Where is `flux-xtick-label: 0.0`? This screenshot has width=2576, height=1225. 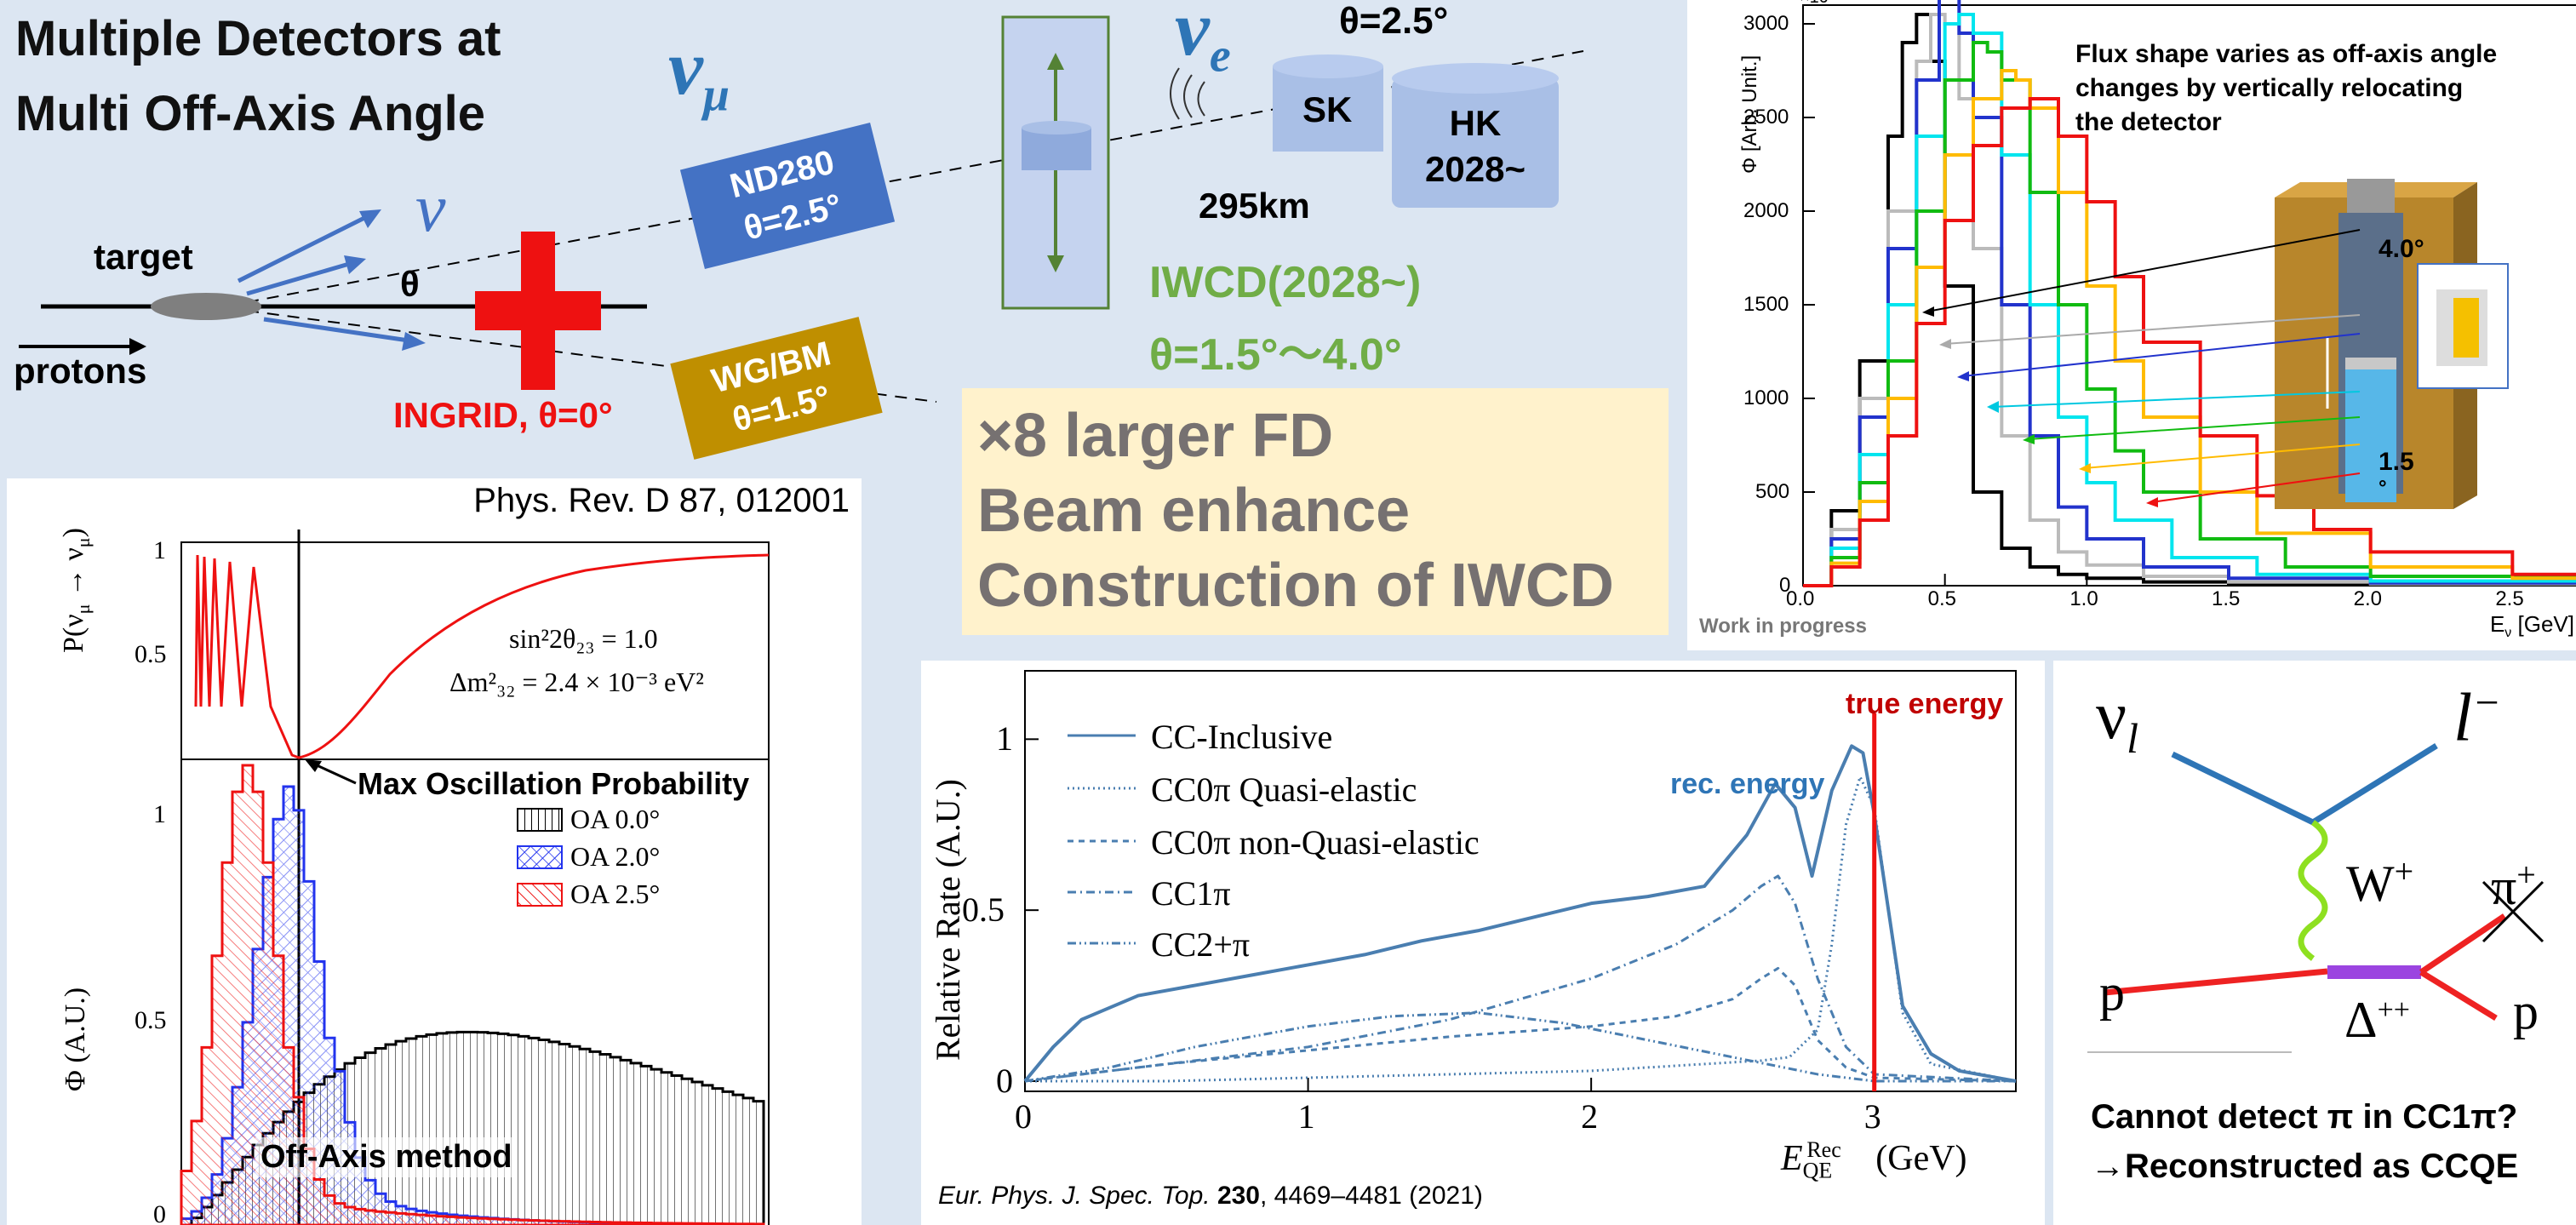 flux-xtick-label: 0.0 is located at coordinates (1801, 599).